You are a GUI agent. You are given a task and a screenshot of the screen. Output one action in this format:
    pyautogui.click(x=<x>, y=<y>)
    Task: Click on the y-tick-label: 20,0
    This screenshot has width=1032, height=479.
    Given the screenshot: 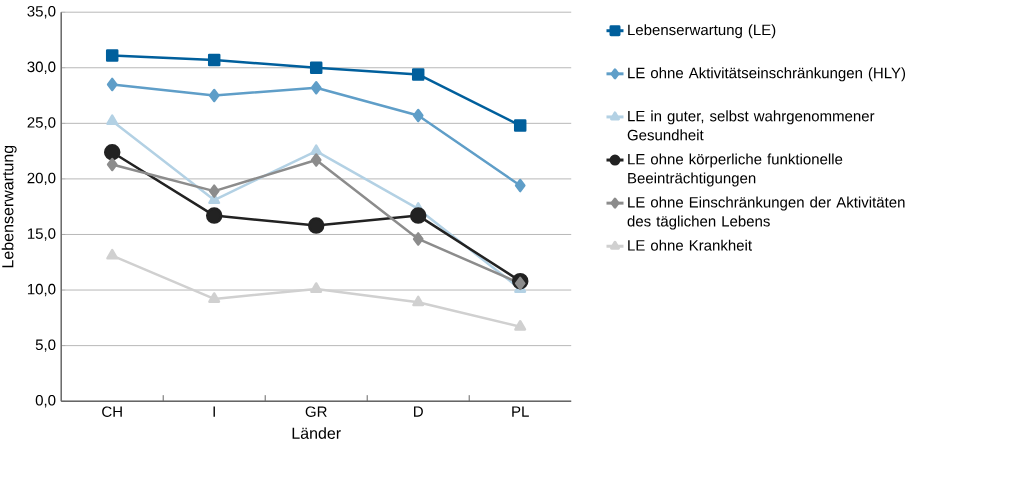 What is the action you would take?
    pyautogui.click(x=41, y=179)
    